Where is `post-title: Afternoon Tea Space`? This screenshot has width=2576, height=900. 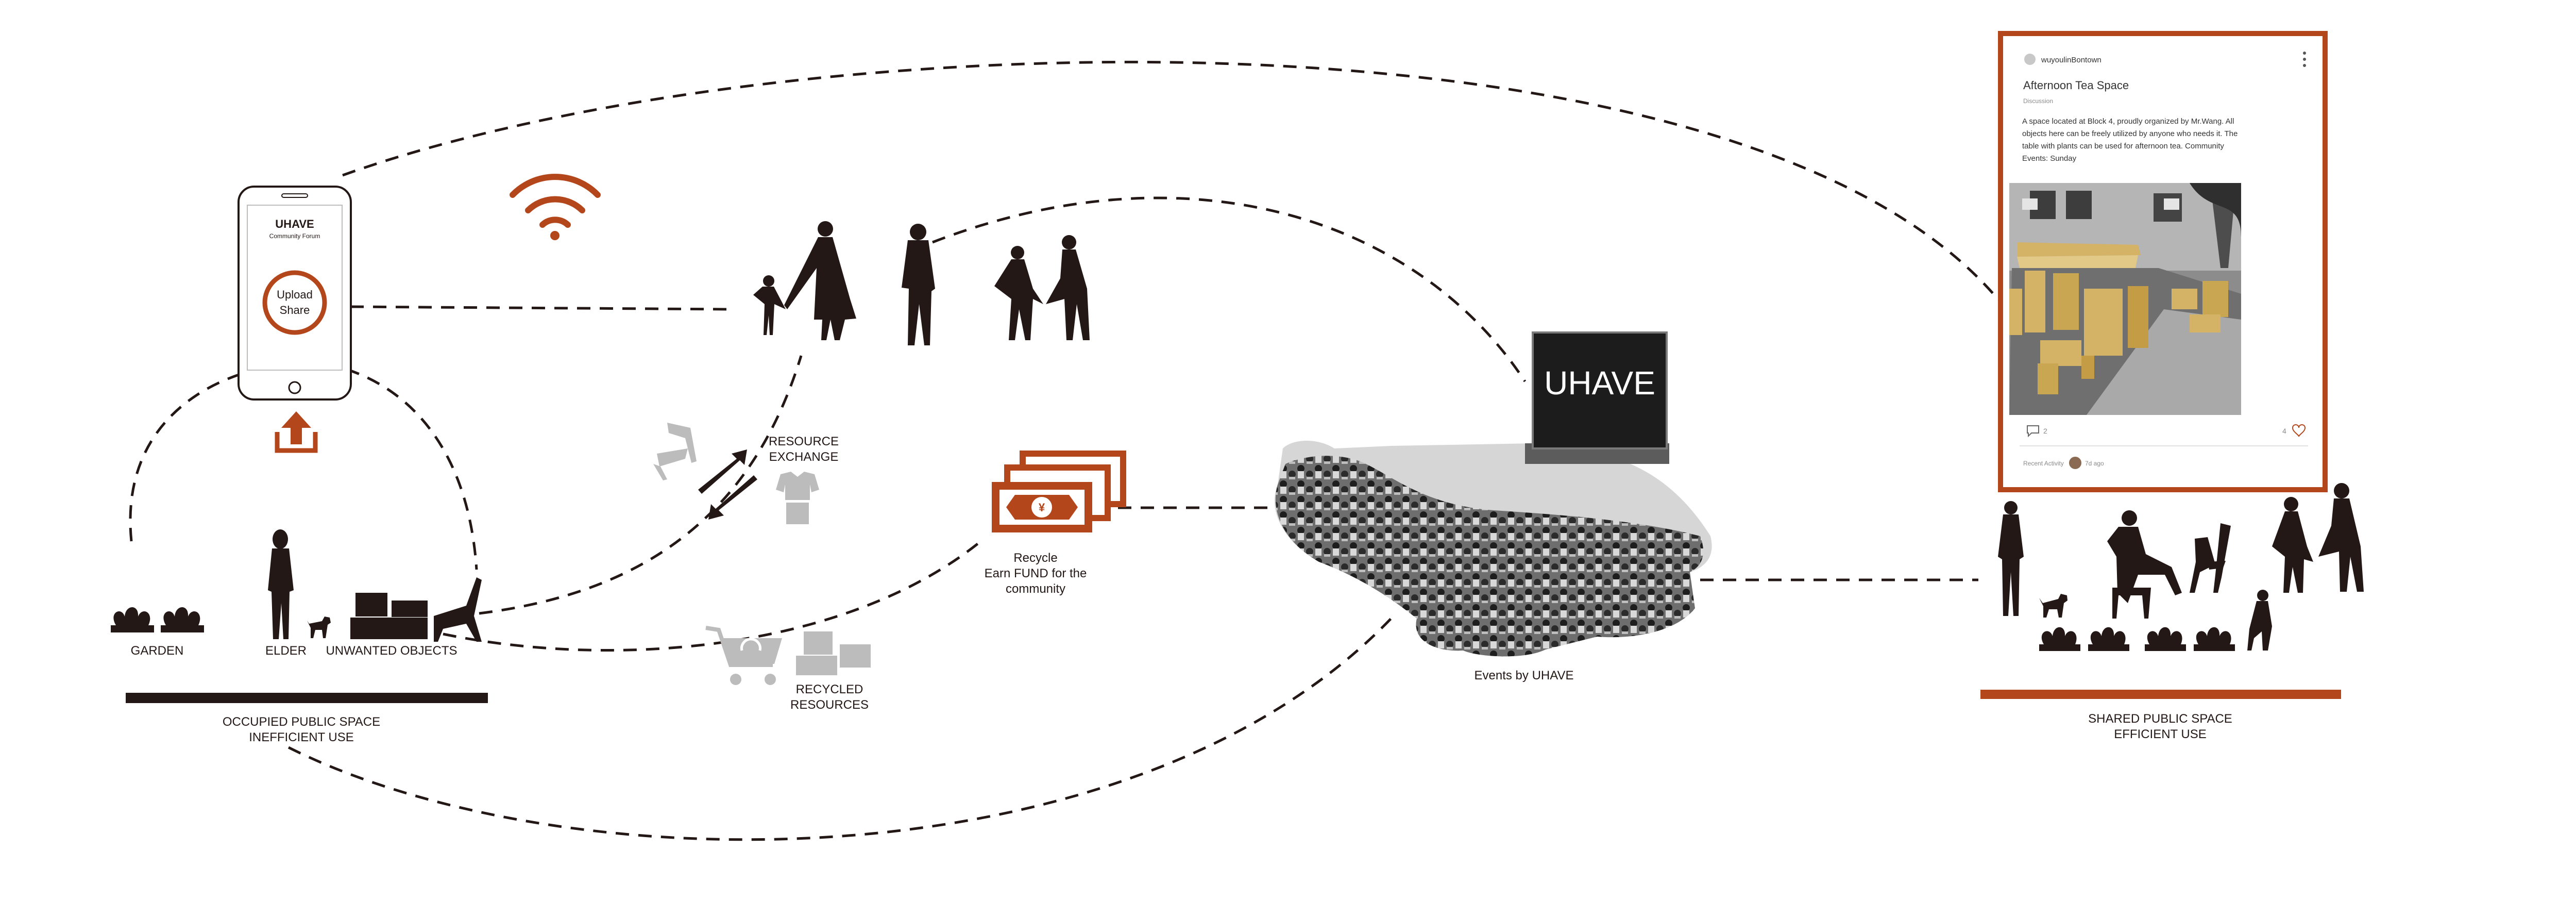
post-title: Afternoon Tea Space is located at coordinates (2076, 85).